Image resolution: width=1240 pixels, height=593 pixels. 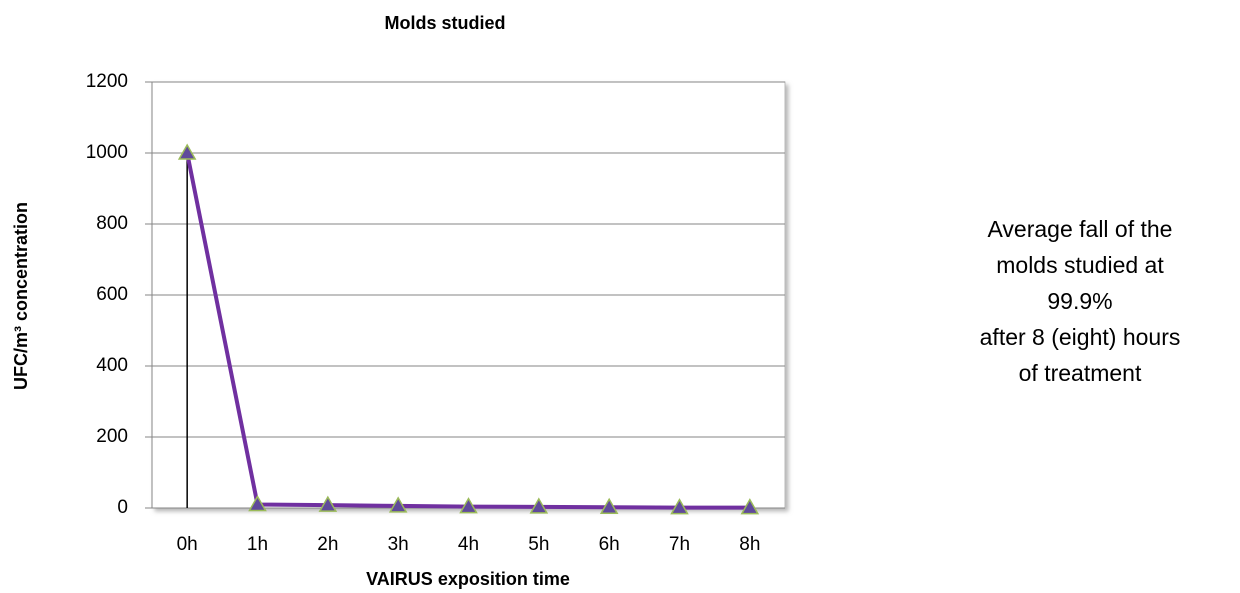 What do you see at coordinates (538, 544) in the screenshot?
I see `x-tick-label: 5h` at bounding box center [538, 544].